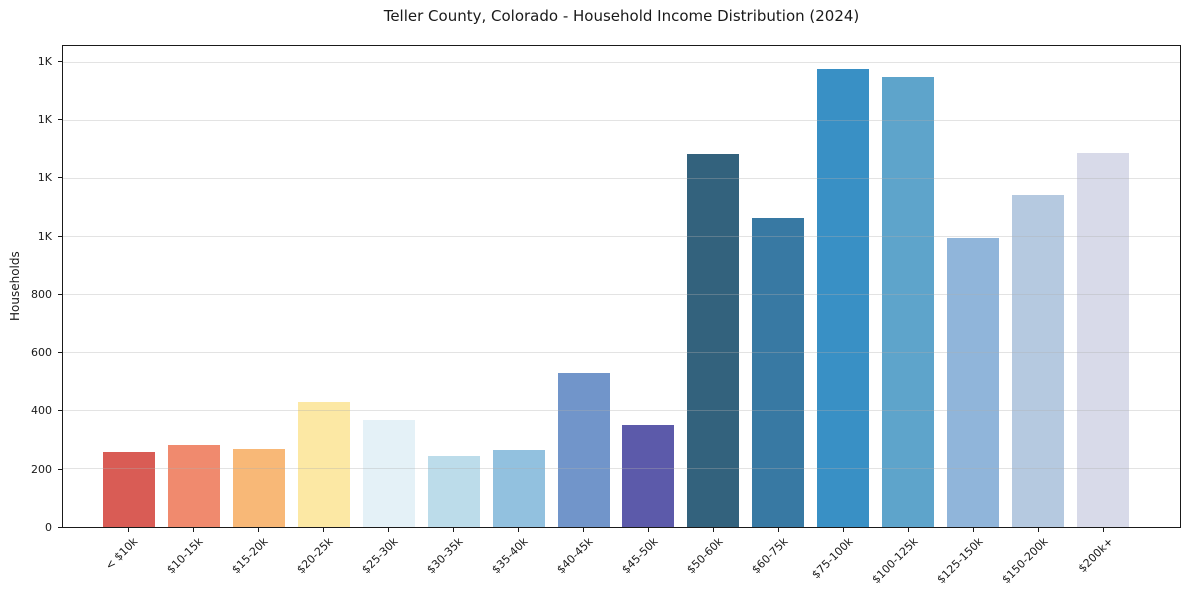 This screenshot has height=590, width=1189. I want to click on y-tick-label: 800, so click(41, 294).